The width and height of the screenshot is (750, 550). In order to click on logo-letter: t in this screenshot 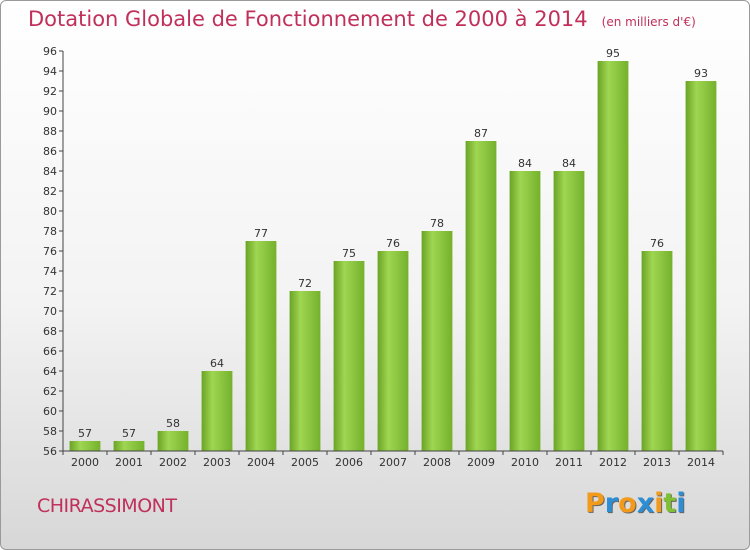, I will do `click(670, 503)`.